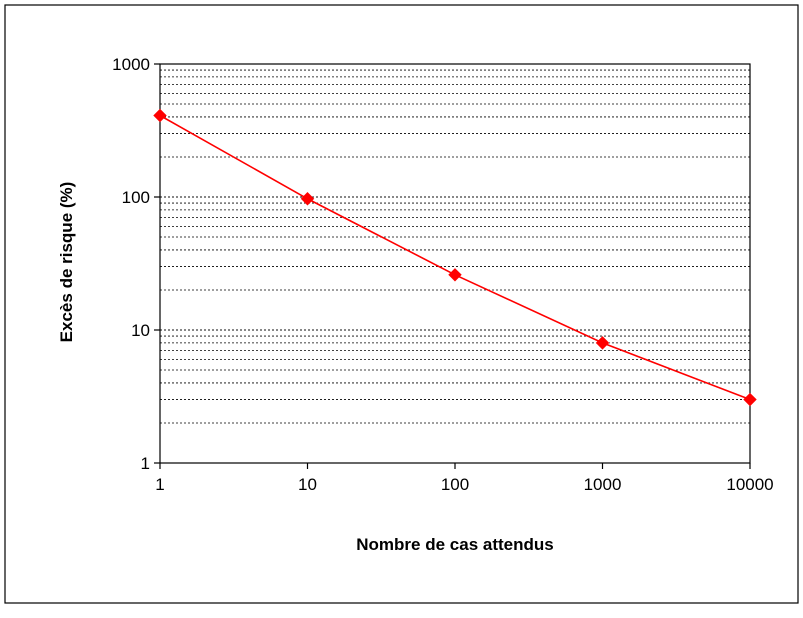 Image resolution: width=803 pixels, height=618 pixels. I want to click on x-tick-label: 10, so click(307, 484).